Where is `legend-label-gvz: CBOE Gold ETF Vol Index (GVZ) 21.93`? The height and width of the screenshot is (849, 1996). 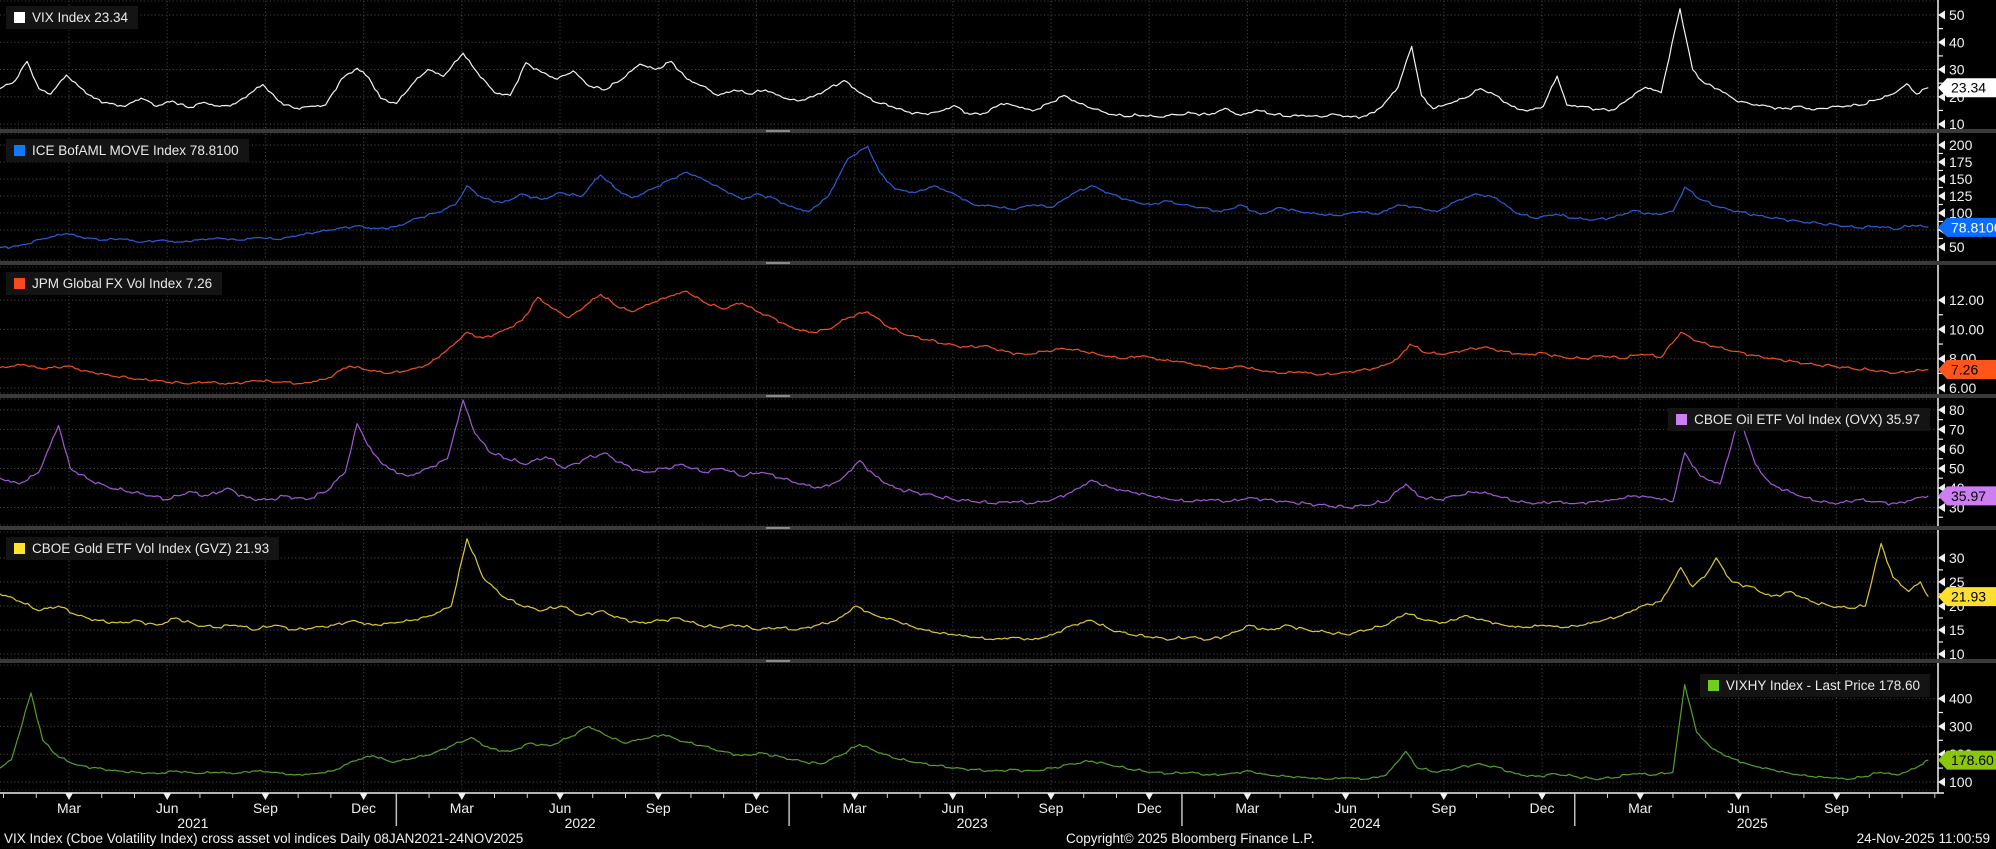
legend-label-gvz: CBOE Gold ETF Vol Index (GVZ) 21.93 is located at coordinates (151, 548).